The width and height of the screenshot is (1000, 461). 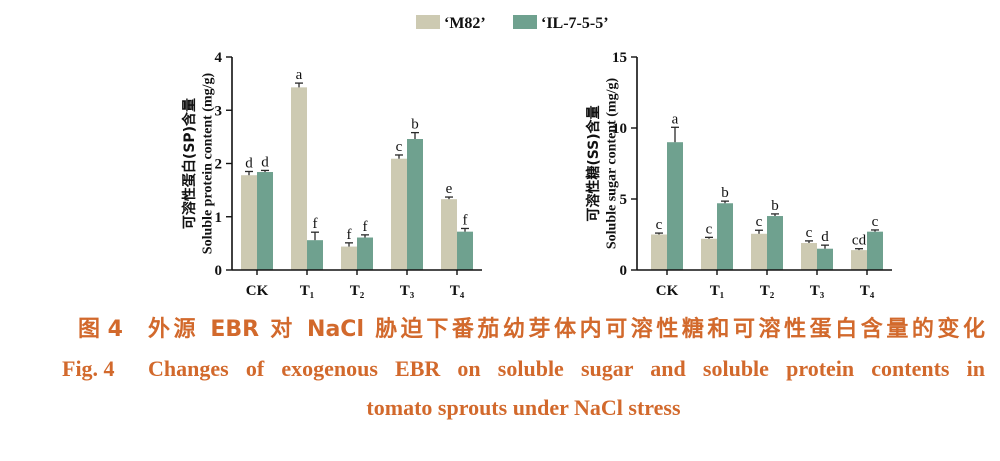 What do you see at coordinates (667, 291) in the screenshot?
I see `sugar-category-label: CK` at bounding box center [667, 291].